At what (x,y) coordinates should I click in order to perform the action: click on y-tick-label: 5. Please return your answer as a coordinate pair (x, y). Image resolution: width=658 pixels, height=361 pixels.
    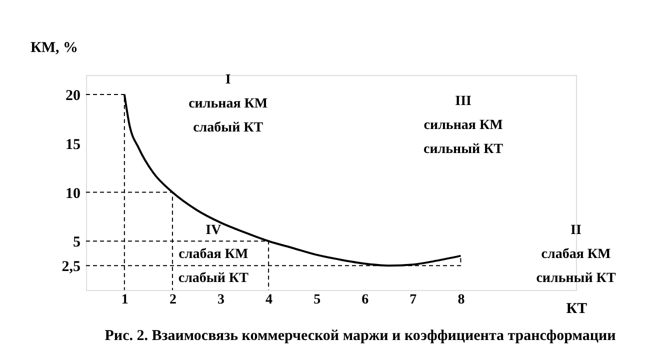
    Looking at the image, I should click on (76, 242).